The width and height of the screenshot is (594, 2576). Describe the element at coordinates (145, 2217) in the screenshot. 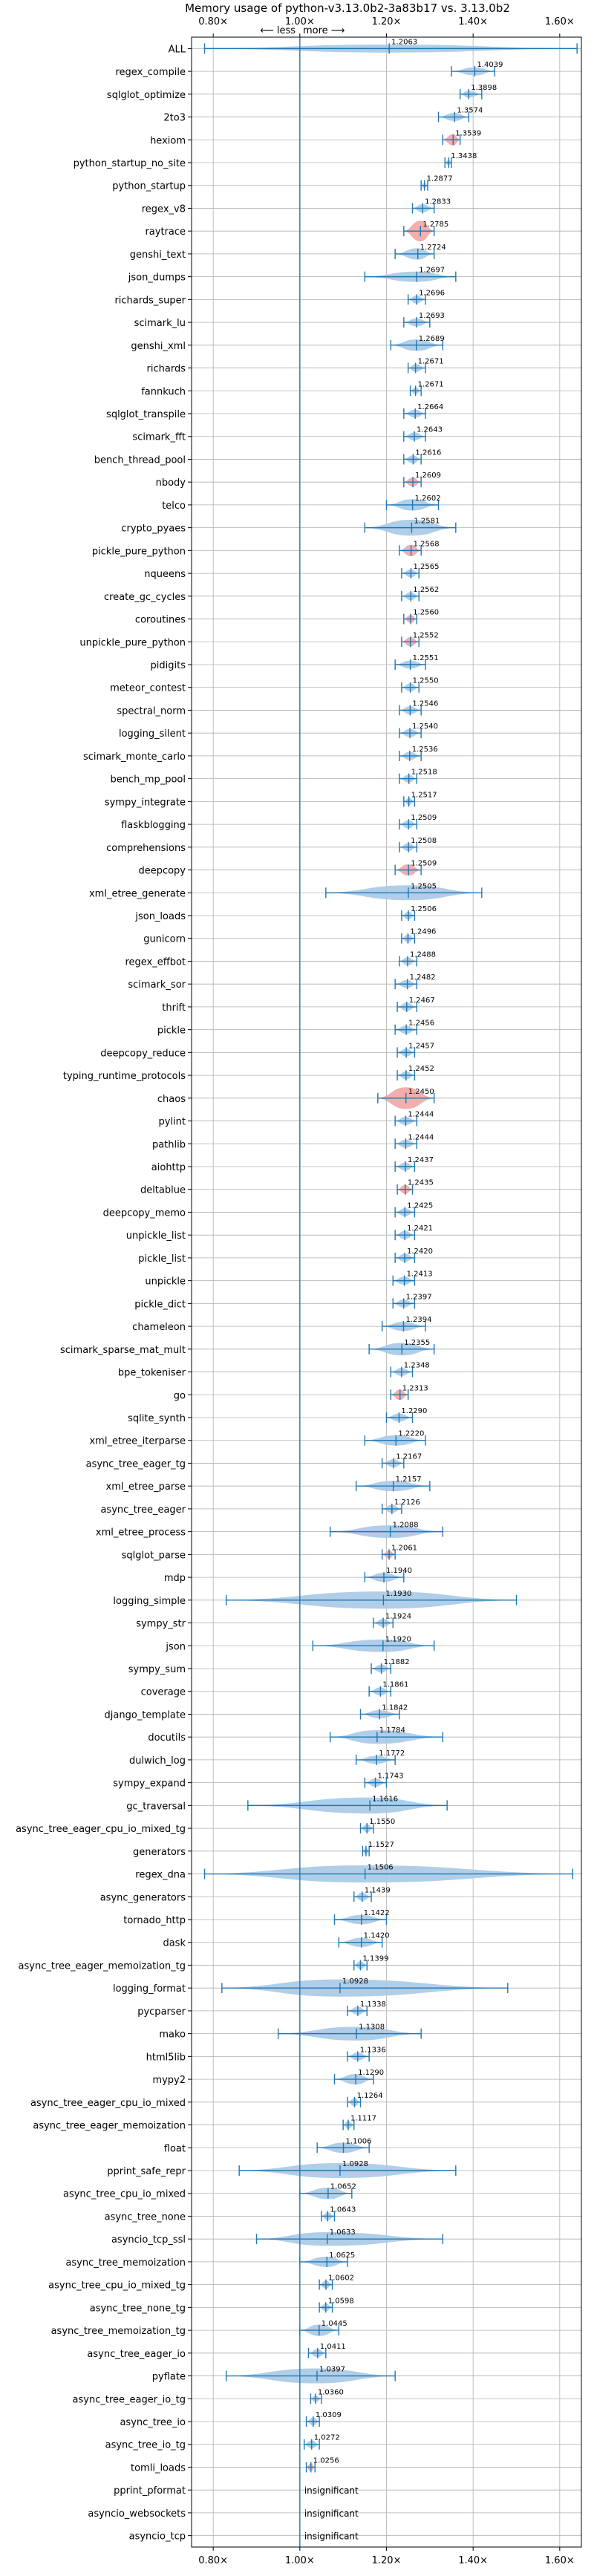

I see `benchmark-label-async_tree_none: async_tree_none` at that location.